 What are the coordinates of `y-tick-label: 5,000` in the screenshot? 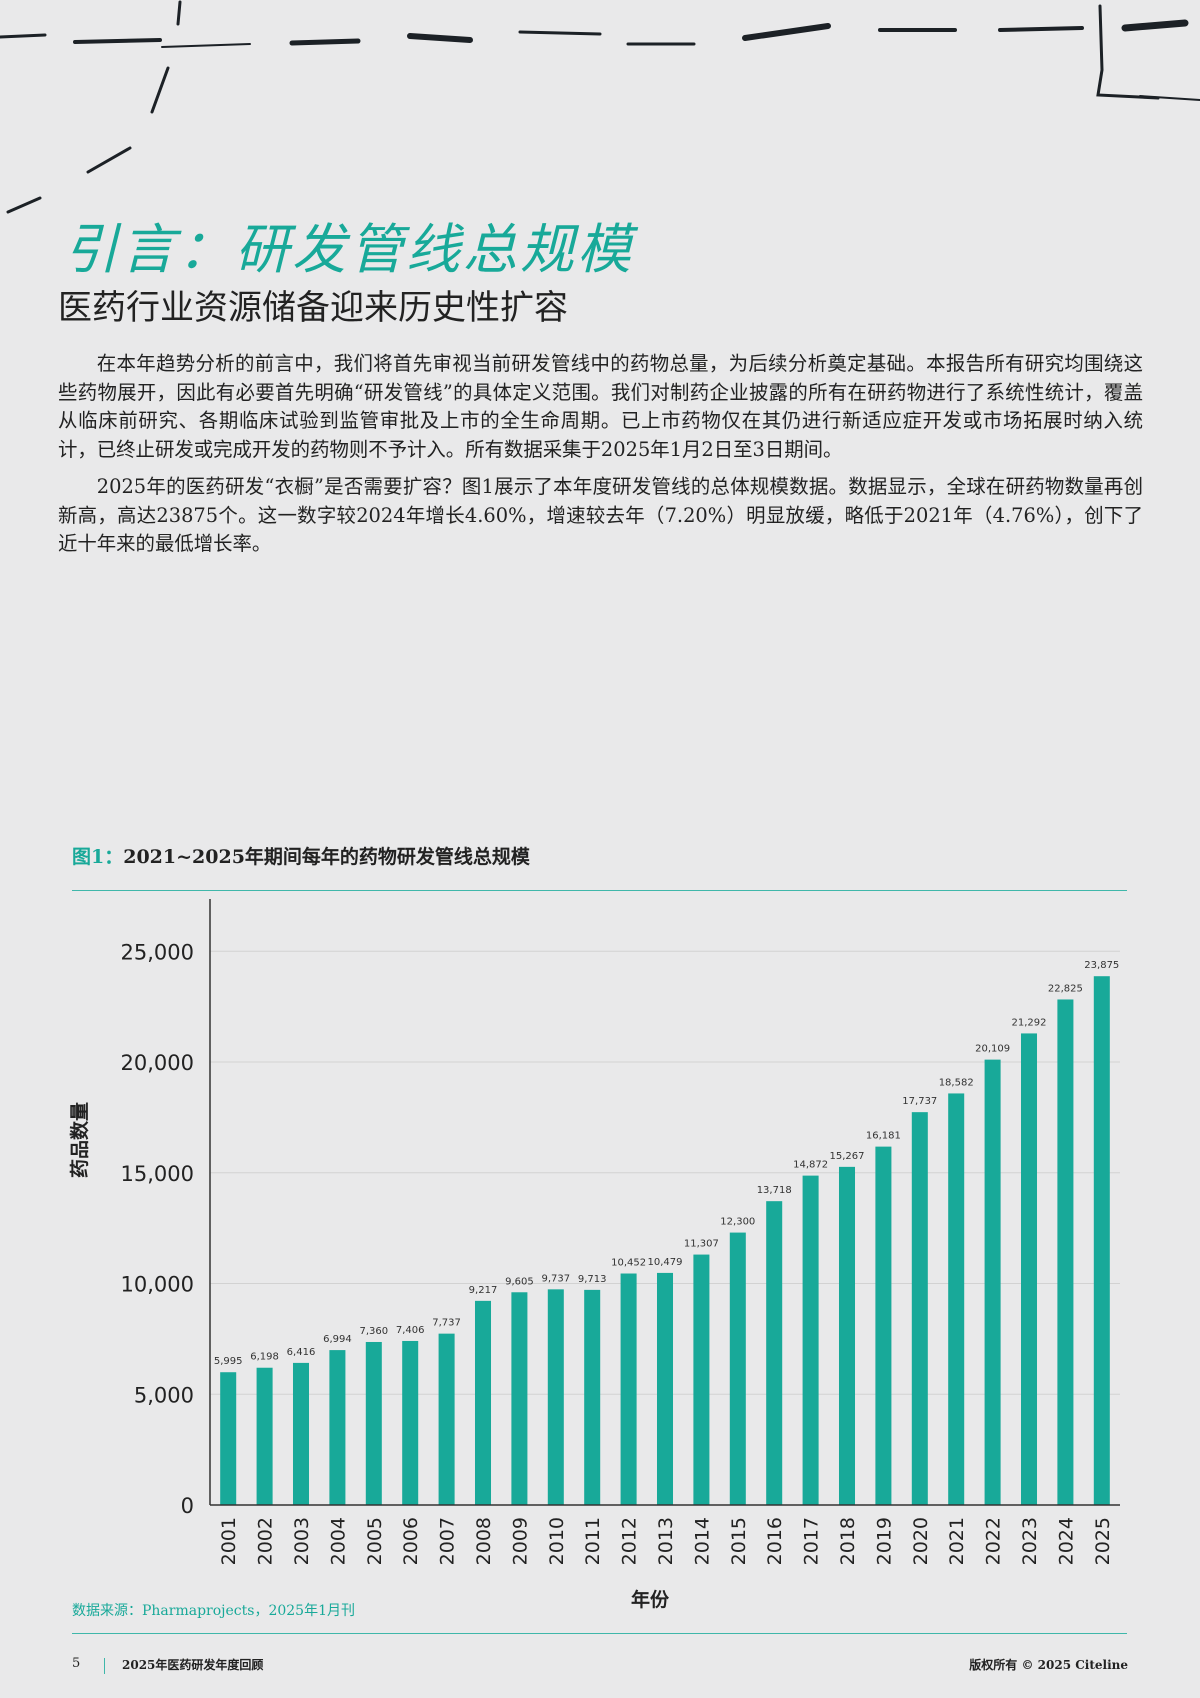 It's located at (164, 1395).